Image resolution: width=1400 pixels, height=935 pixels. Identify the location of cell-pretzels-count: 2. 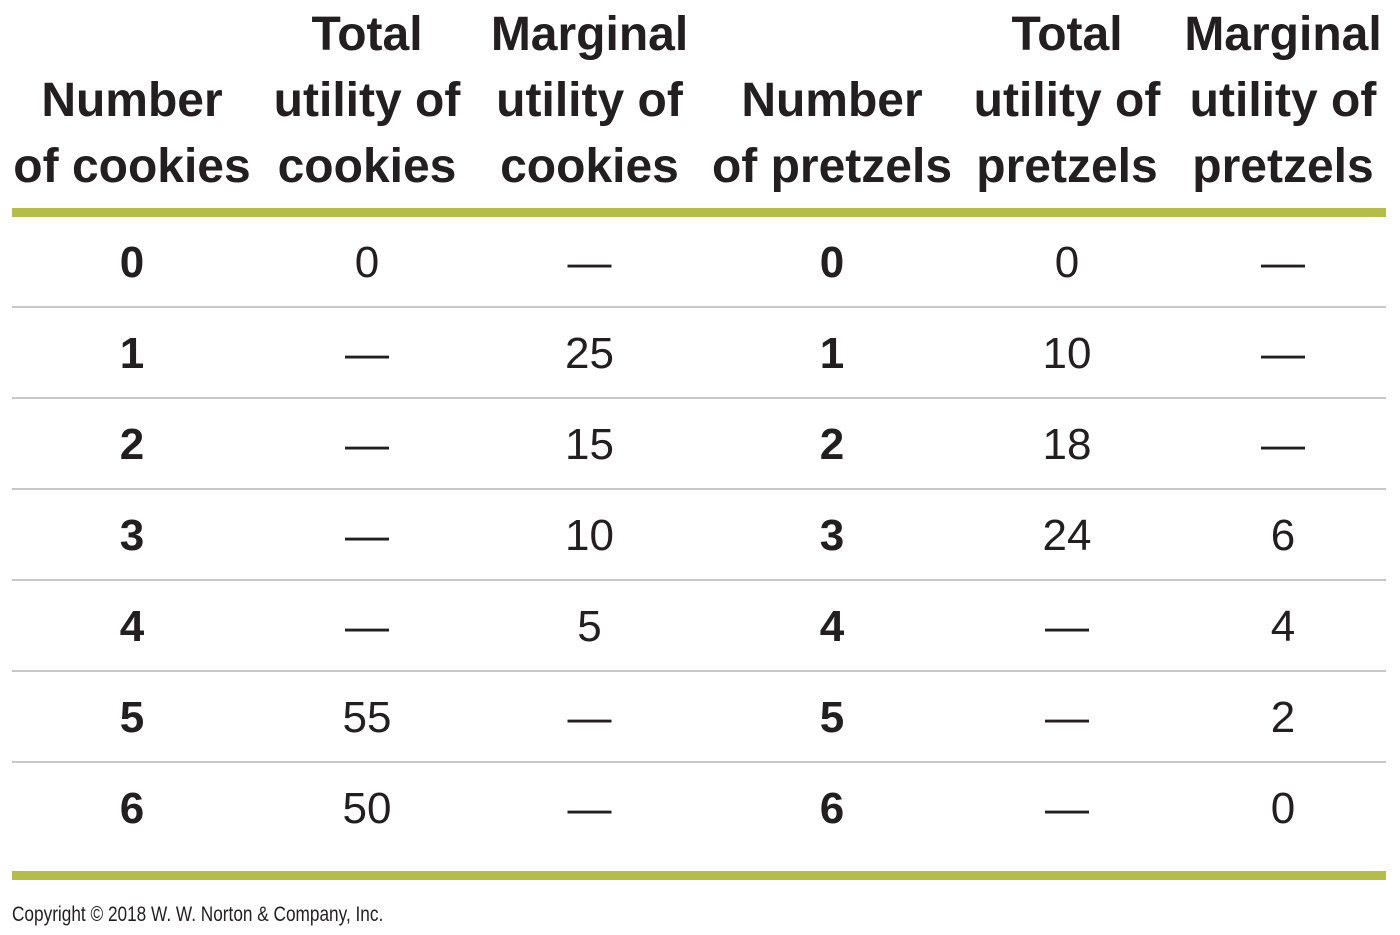
(832, 444).